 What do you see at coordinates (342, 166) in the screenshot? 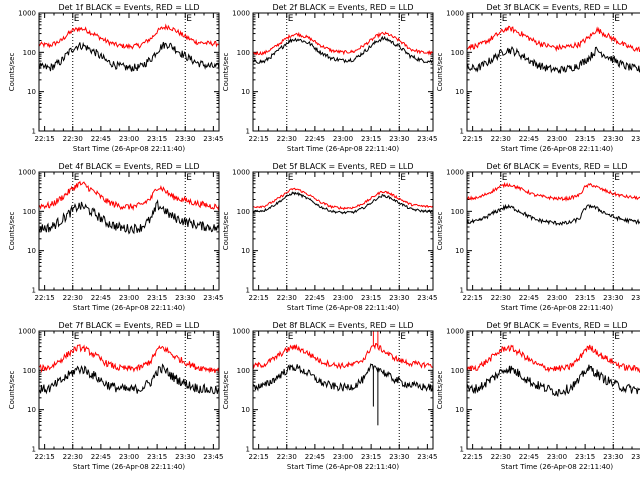
I see `panel-title: Det 5f BLACK = Events, RED = LLD` at bounding box center [342, 166].